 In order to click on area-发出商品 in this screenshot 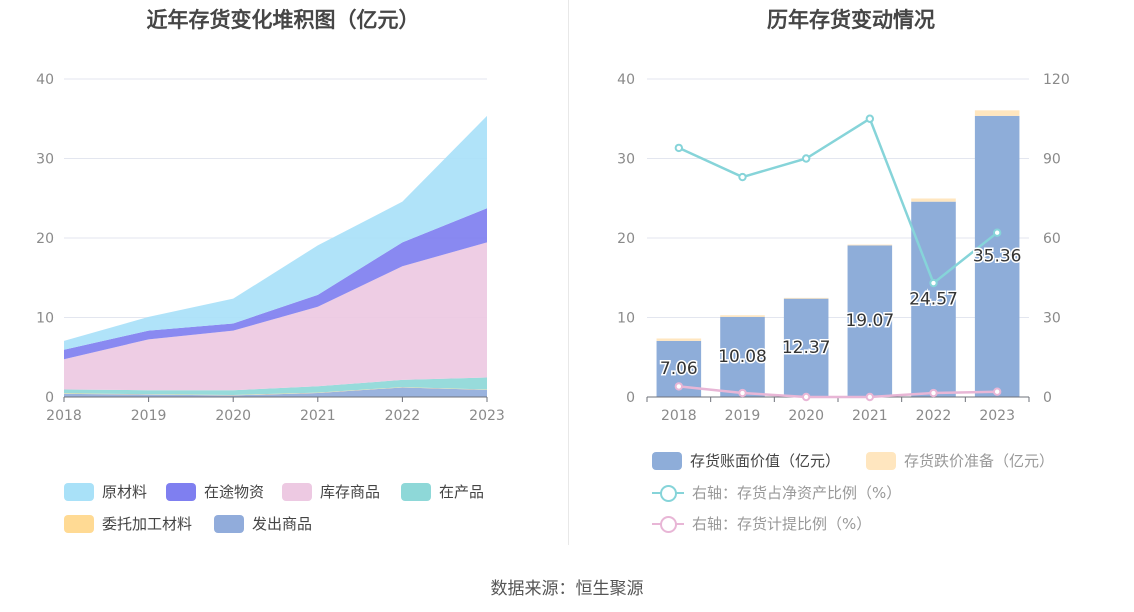, I will do `click(275, 392)`.